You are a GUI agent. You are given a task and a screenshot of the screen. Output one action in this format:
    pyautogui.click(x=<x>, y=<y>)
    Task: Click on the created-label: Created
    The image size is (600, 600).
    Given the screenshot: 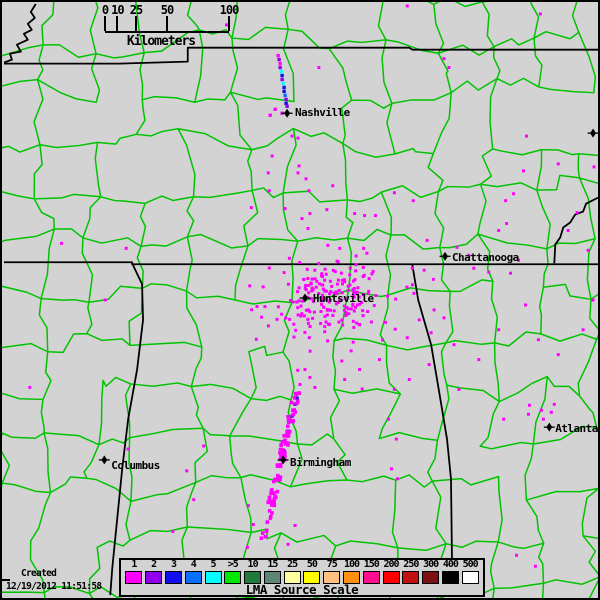 What is the action you would take?
    pyautogui.click(x=39, y=573)
    